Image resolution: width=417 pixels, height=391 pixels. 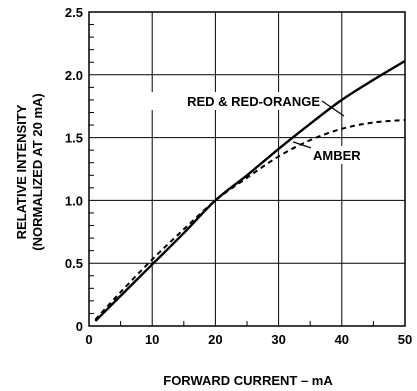 I want to click on y-axis-label-line-2: (NORMALIZED AT 20 mA), so click(x=37, y=171).